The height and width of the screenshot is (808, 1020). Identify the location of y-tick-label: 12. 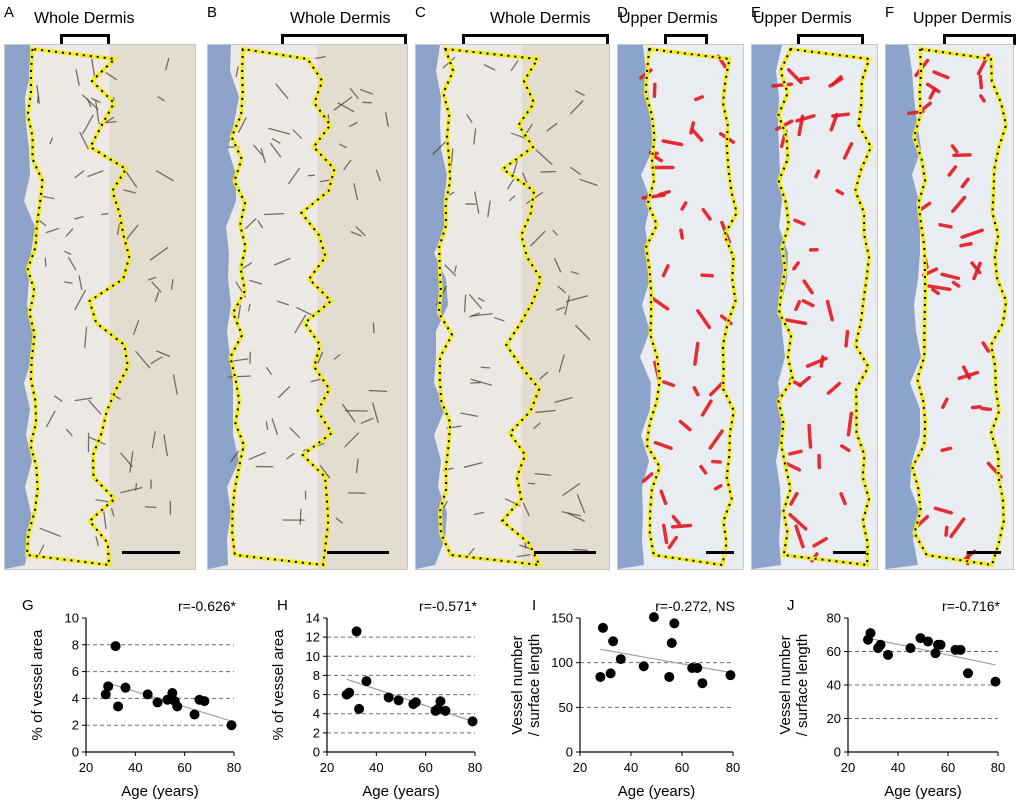
(313, 637).